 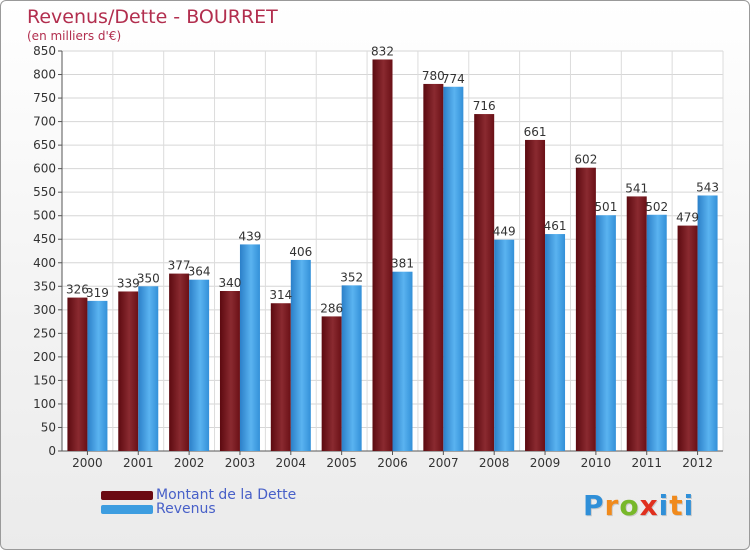 What do you see at coordinates (127, 495) in the screenshot?
I see `legend-swatch-debt` at bounding box center [127, 495].